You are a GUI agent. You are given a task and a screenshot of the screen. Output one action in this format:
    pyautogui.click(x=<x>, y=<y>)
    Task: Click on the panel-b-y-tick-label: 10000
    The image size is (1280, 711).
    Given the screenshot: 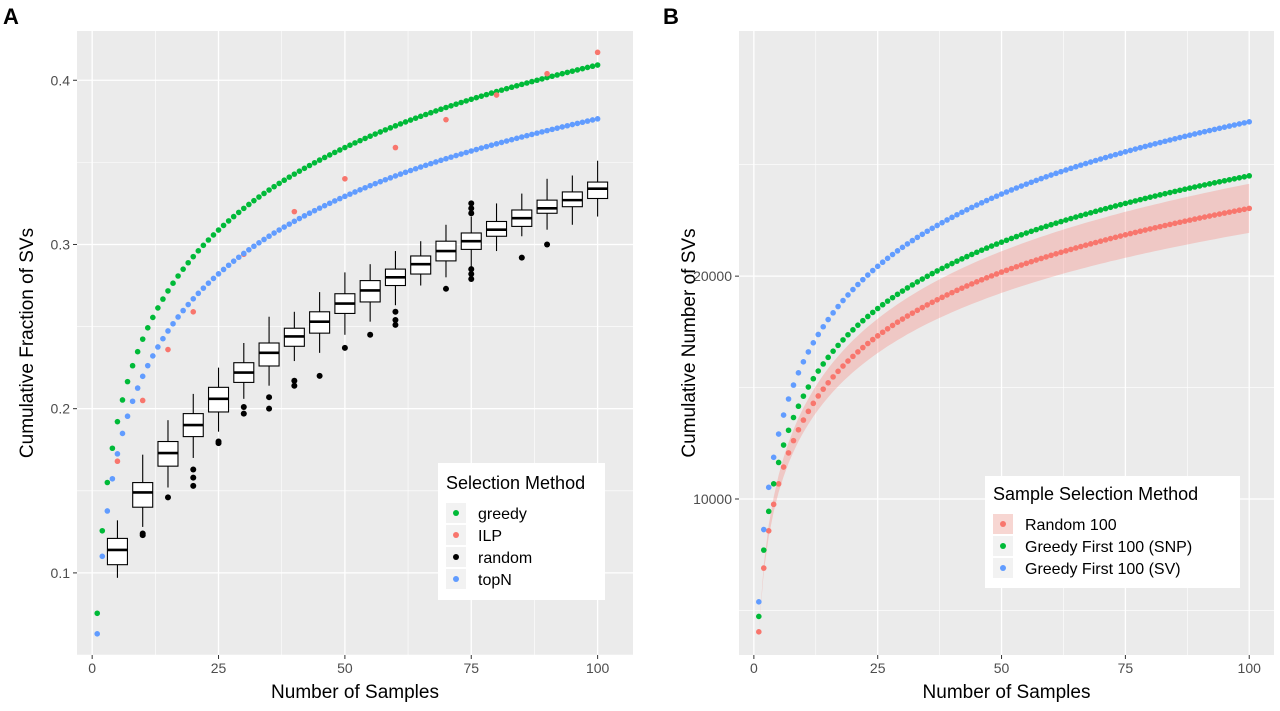 What is the action you would take?
    pyautogui.click(x=712, y=499)
    